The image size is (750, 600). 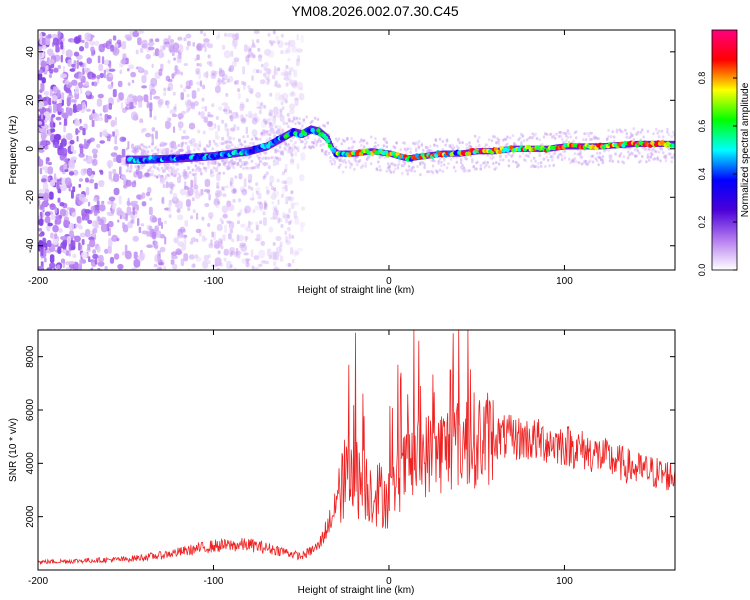 I want to click on y-tick-label: 8000, so click(x=30, y=356).